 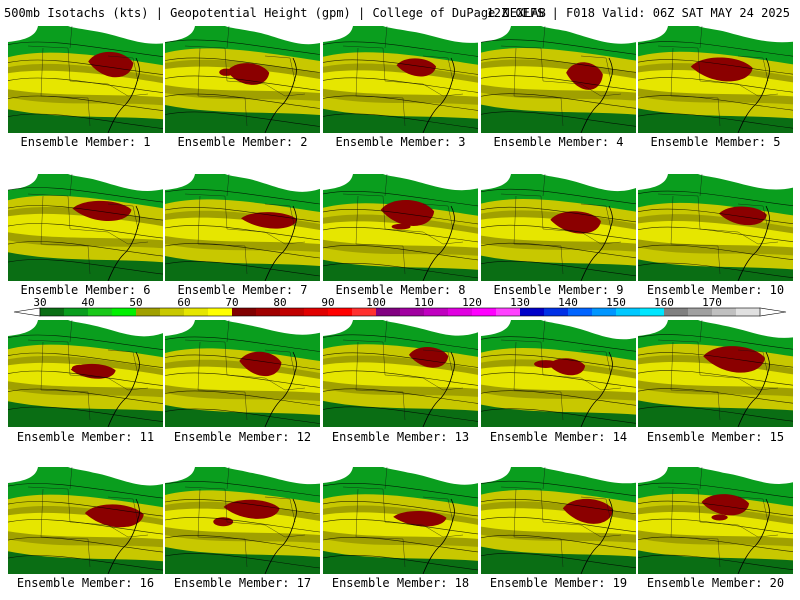 I want to click on ensemble-member-label: Ensemble Member: 13, so click(x=400, y=437).